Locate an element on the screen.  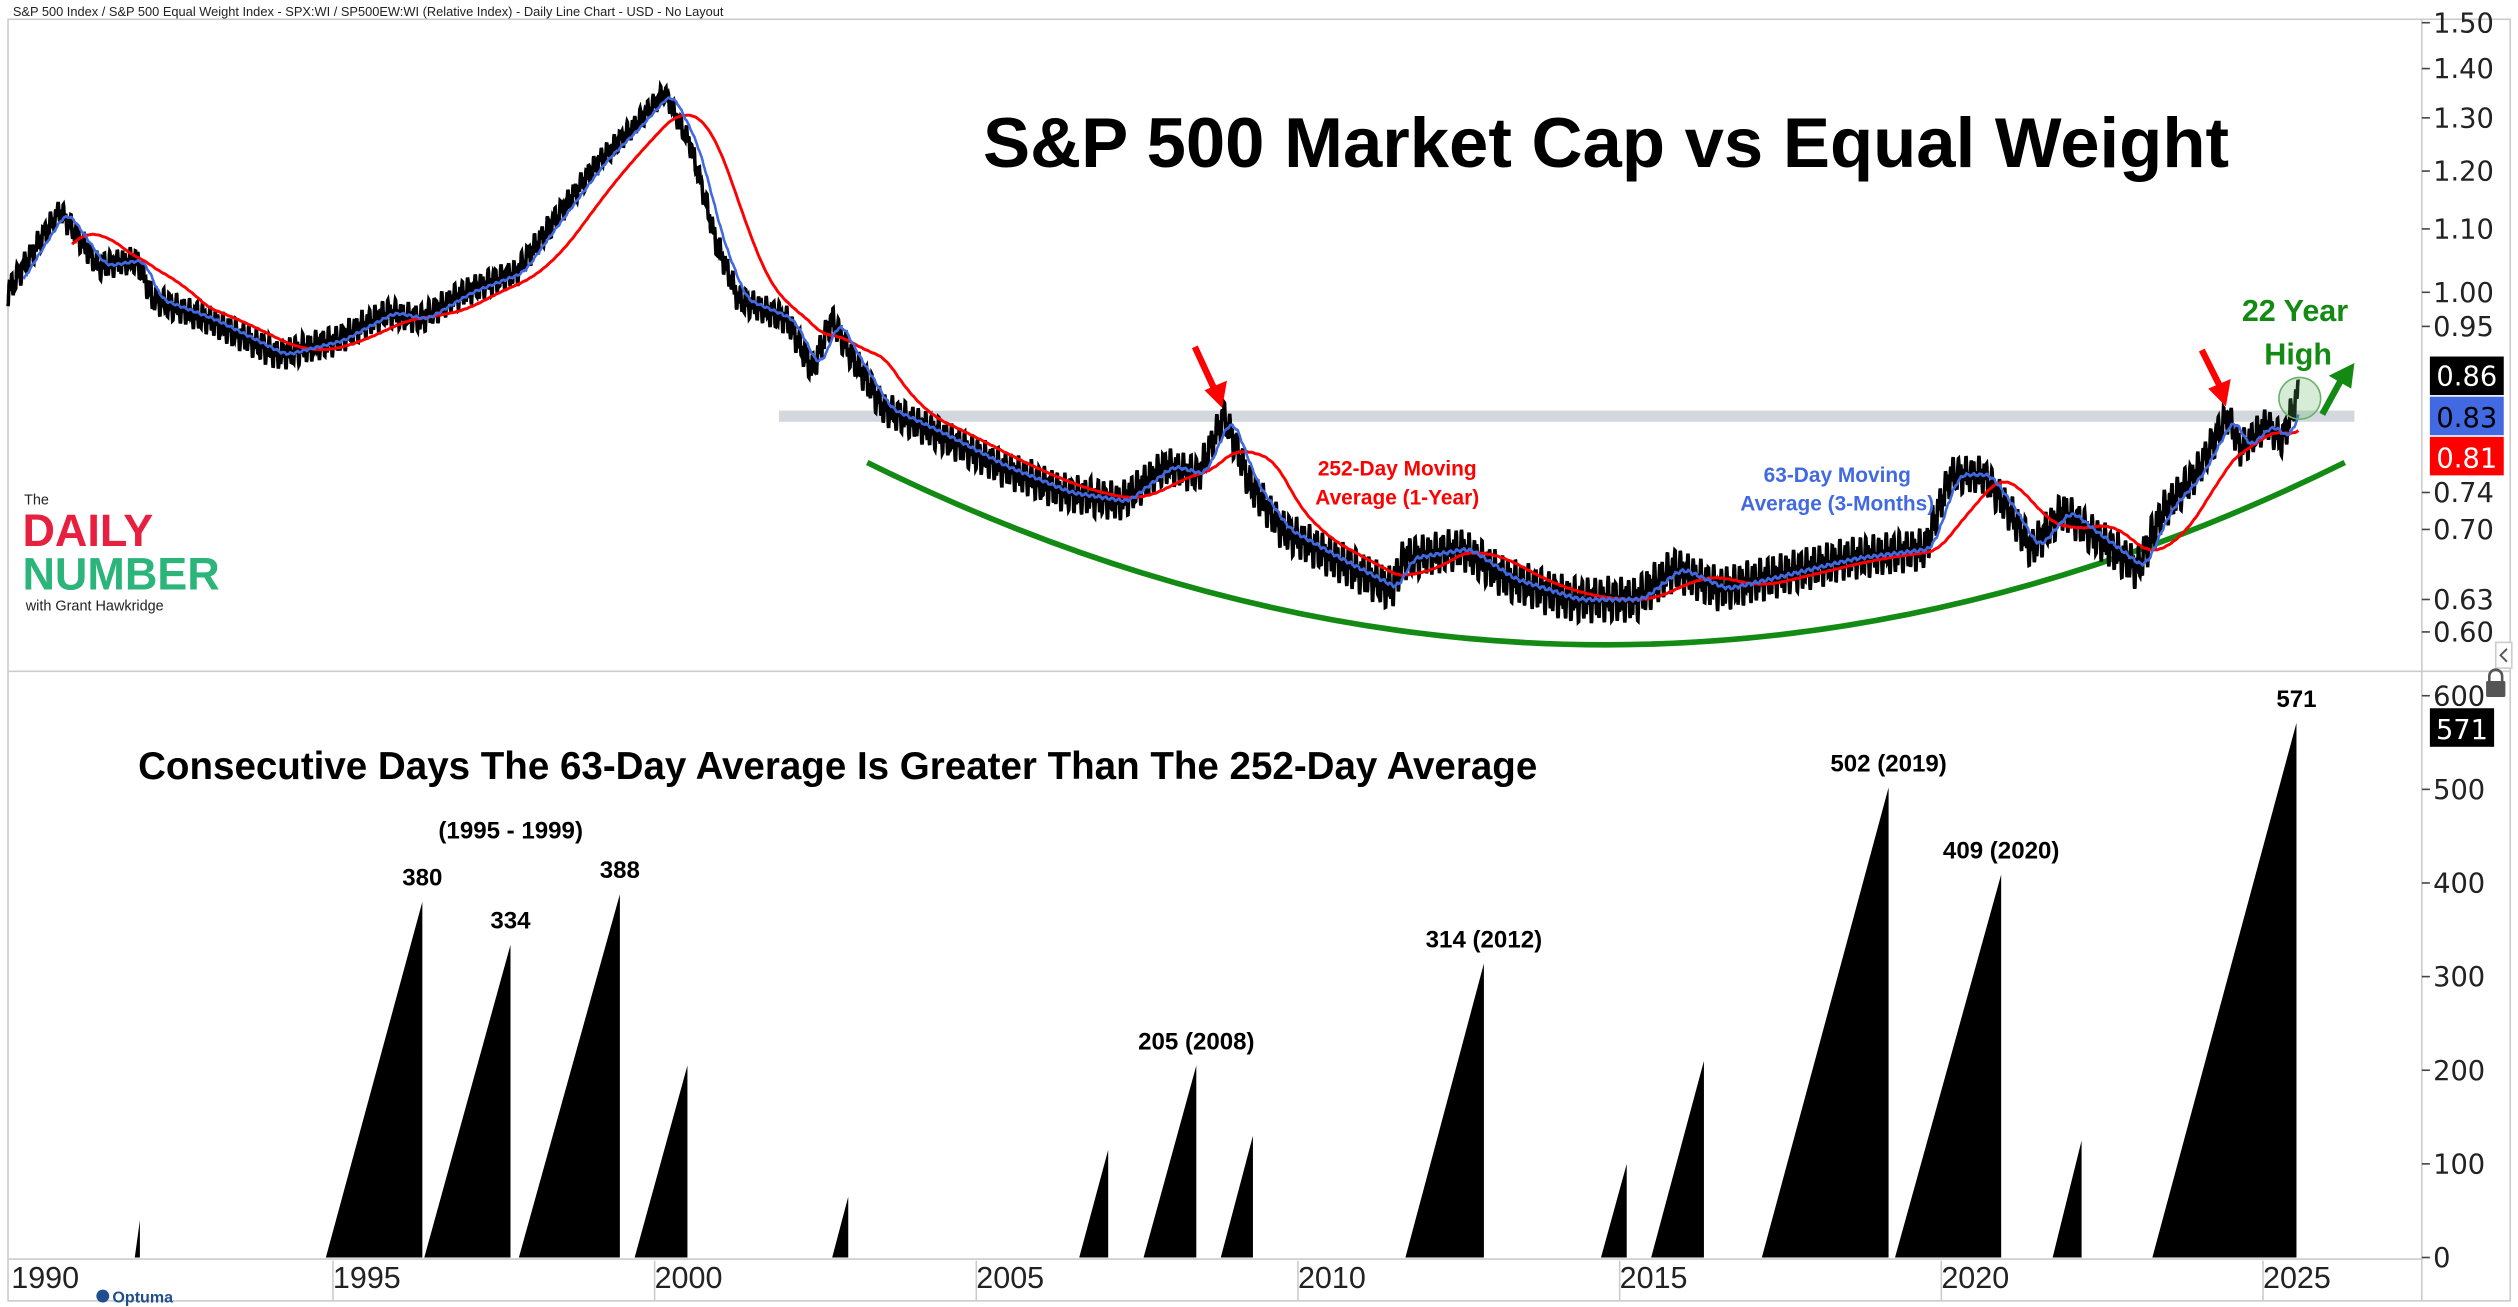
x-tick-label: 1995 is located at coordinates (367, 1278).